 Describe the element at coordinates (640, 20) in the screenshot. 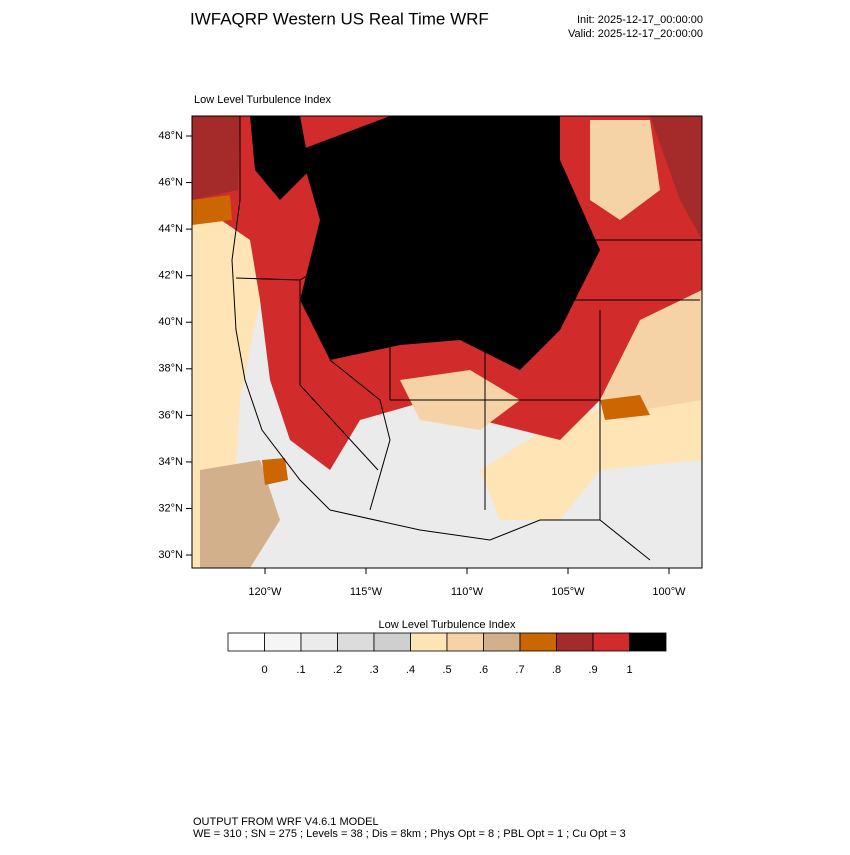

I see `init-time: Init: 2025-12-17_00:00:00` at that location.